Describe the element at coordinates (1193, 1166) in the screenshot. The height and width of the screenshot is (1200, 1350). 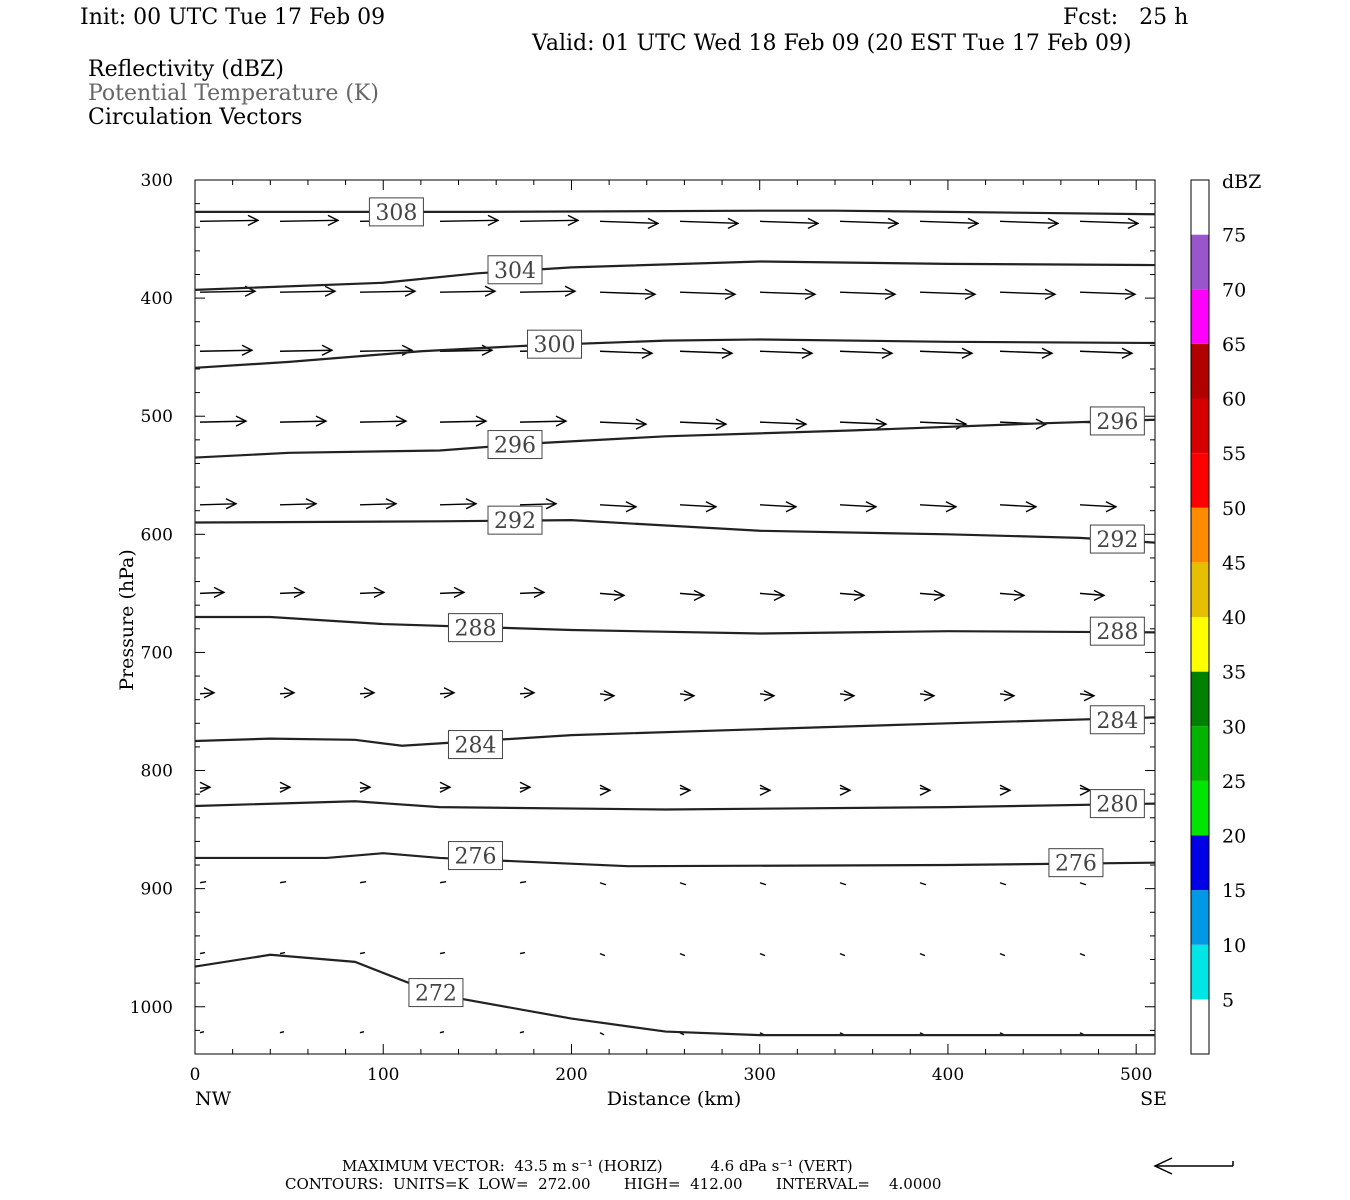
I see `reference-vector-arrow` at that location.